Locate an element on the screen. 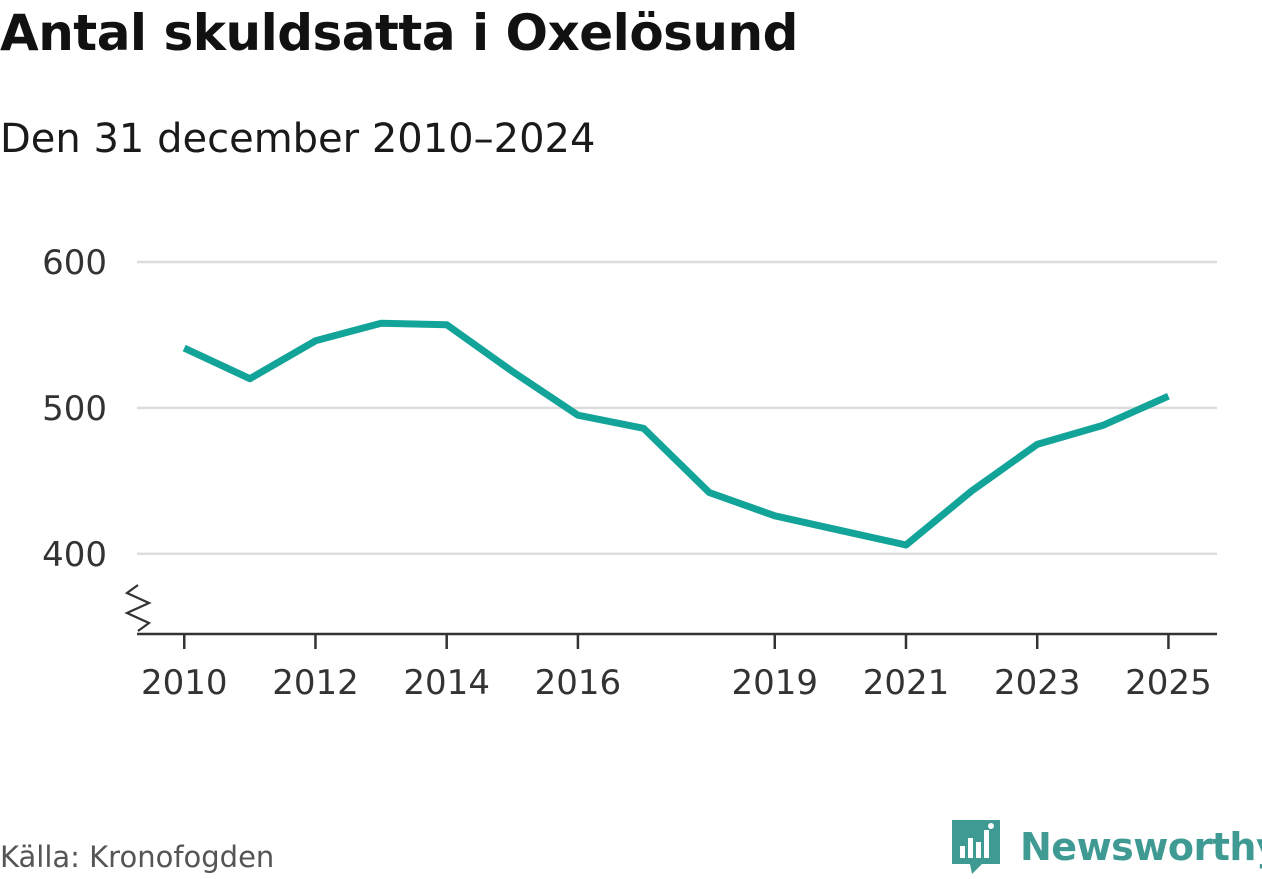 This screenshot has width=1262, height=879. newsworthy-logo: Newsworthy is located at coordinates (1106, 847).